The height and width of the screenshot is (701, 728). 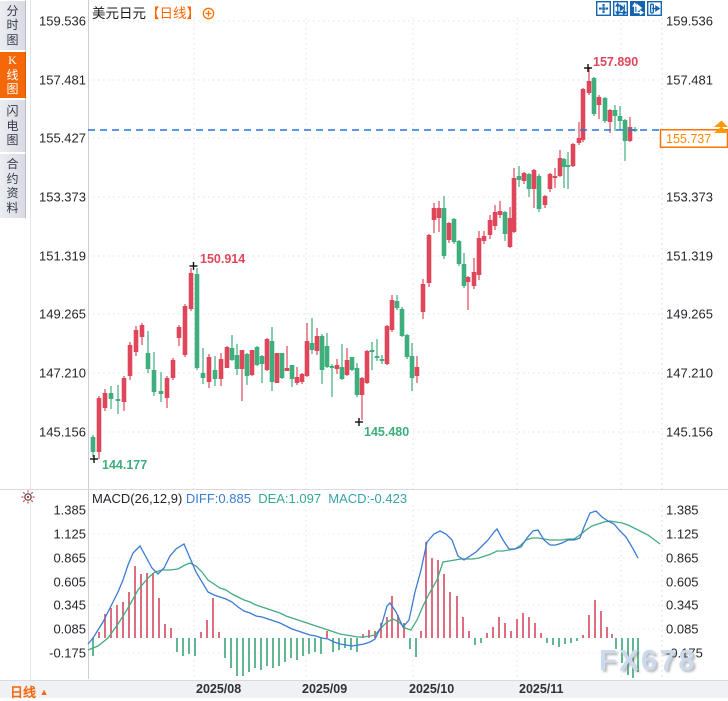 I want to click on svg-text: 145.480, so click(x=386, y=432).